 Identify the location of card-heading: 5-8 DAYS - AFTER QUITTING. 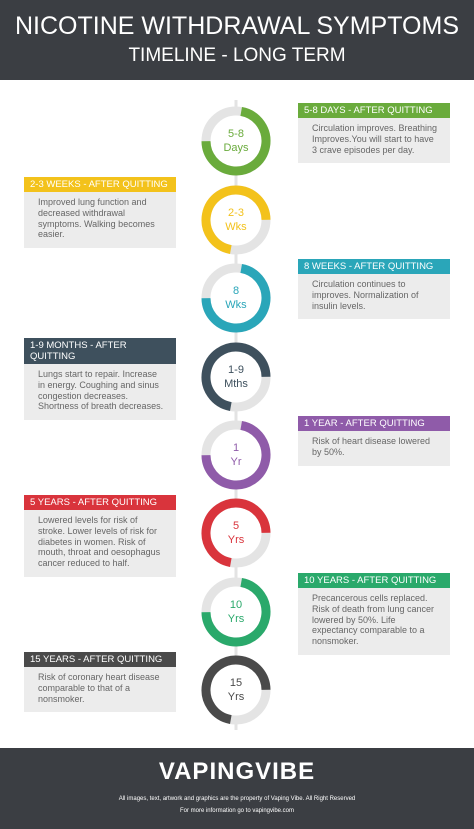
(374, 110).